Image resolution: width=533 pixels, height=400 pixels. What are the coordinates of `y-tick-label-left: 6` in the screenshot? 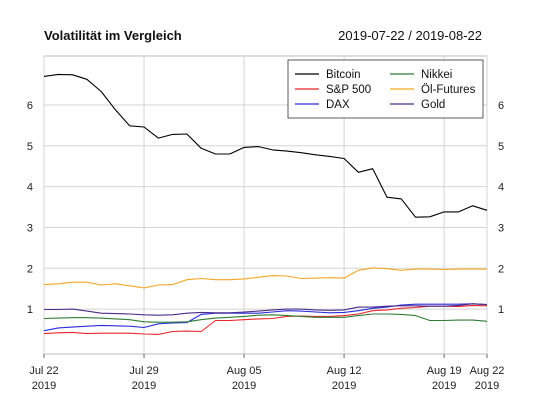 It's located at (30, 106).